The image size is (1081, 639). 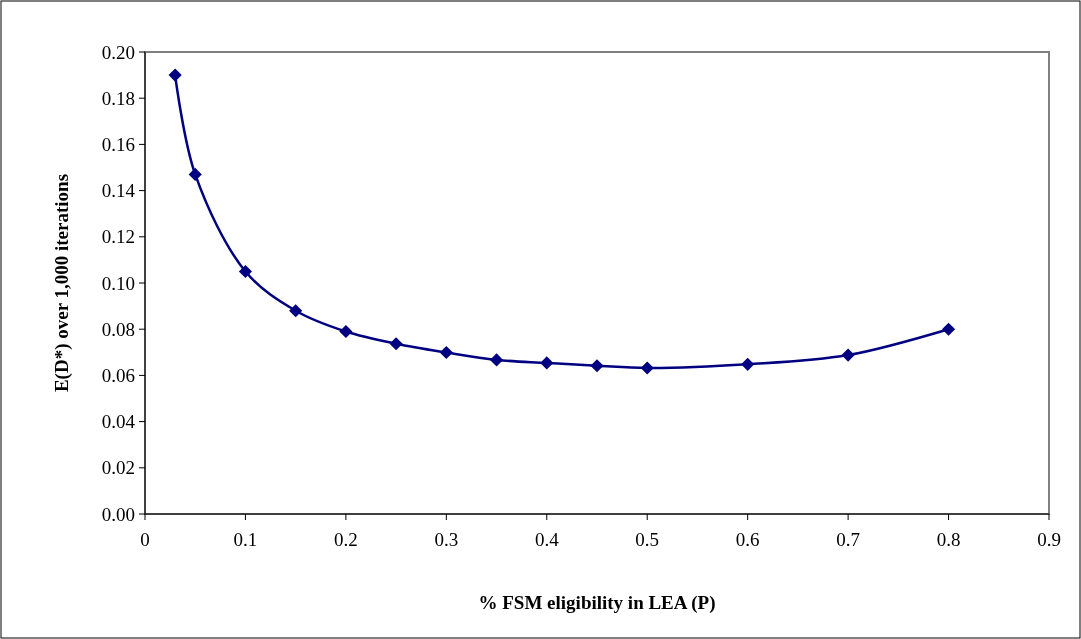 I want to click on y-tick-label: 0.12, so click(x=118, y=237).